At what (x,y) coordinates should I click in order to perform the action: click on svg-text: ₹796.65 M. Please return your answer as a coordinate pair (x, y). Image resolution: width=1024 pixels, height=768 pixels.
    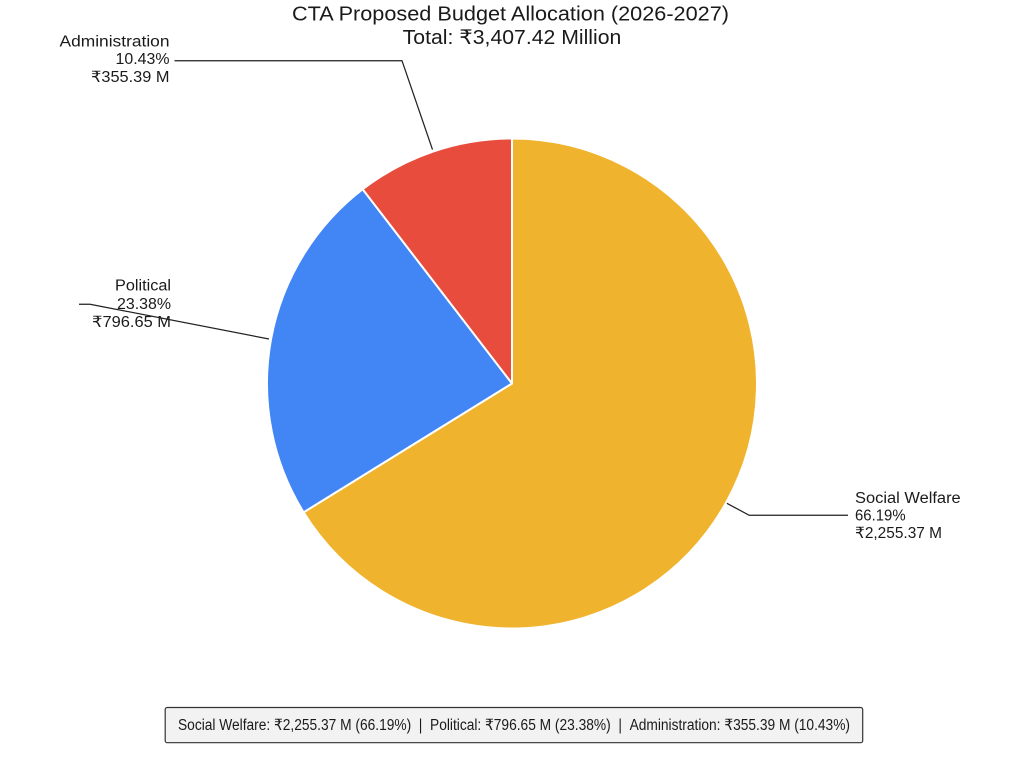
    Looking at the image, I should click on (131, 322).